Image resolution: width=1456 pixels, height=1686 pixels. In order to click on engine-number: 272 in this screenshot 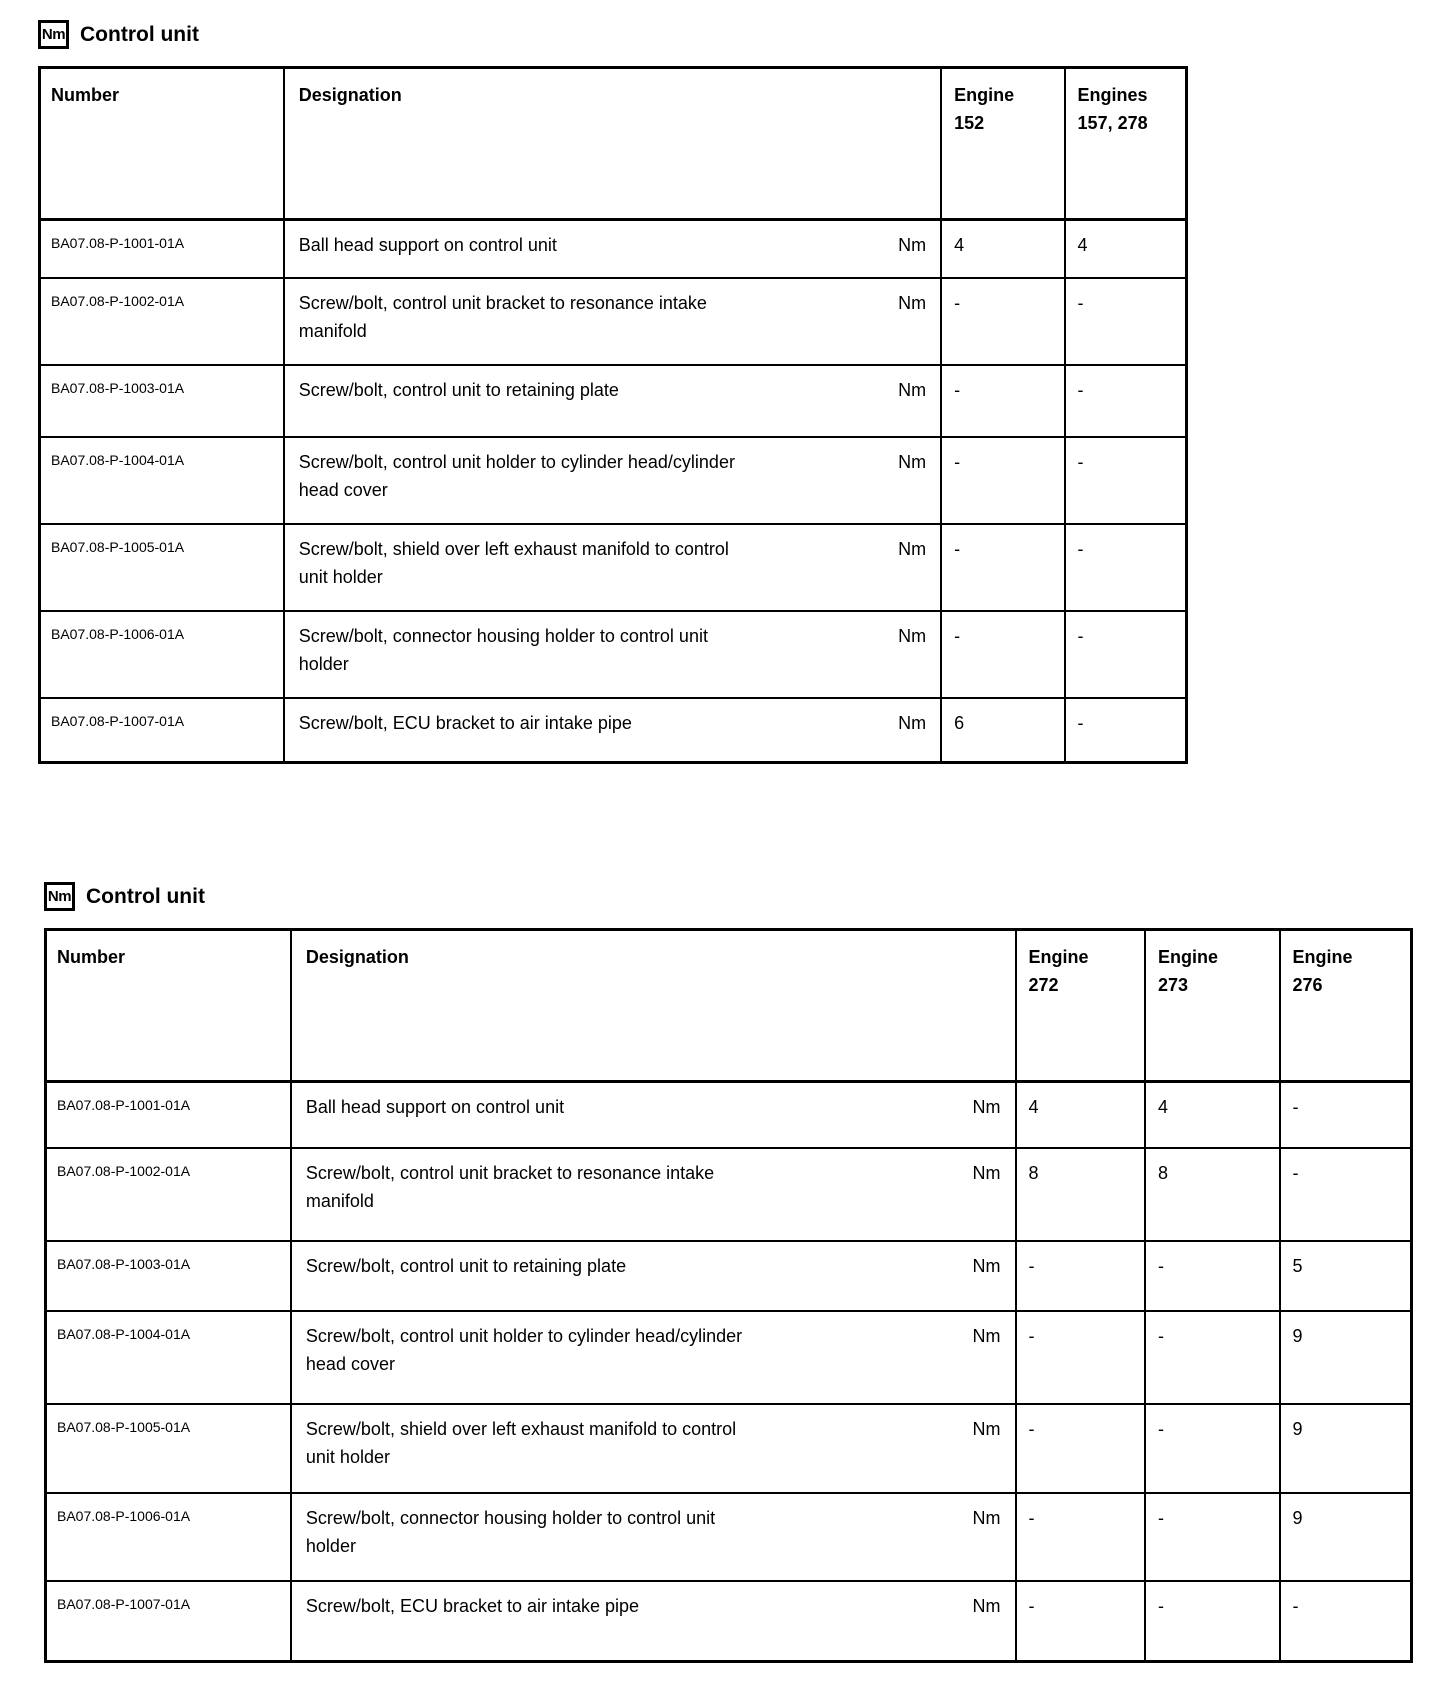, I will do `click(1043, 985)`.